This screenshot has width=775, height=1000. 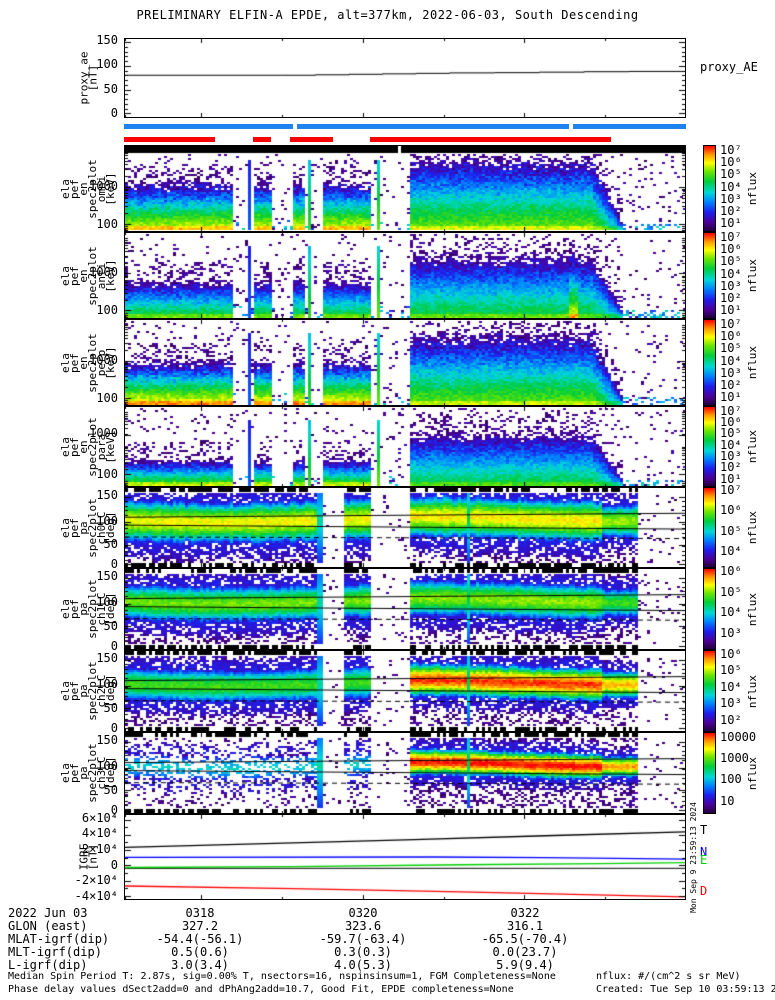 I want to click on panel-pa_ch2LC, so click(x=405, y=691).